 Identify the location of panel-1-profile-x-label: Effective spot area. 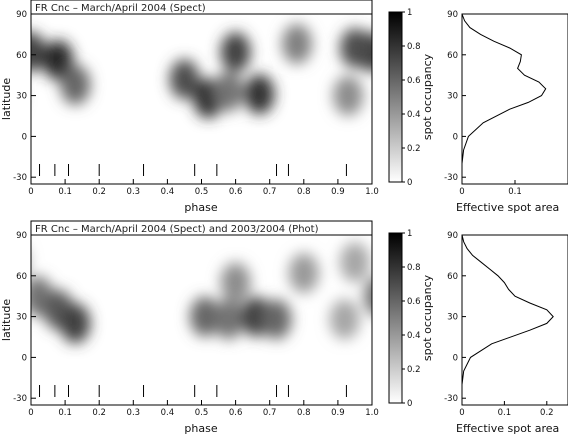
(507, 207).